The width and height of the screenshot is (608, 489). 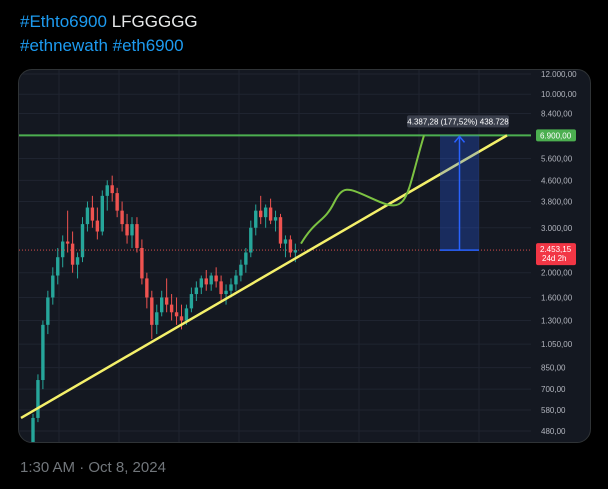 I want to click on y-tick-label: 1.300,00, so click(x=557, y=320).